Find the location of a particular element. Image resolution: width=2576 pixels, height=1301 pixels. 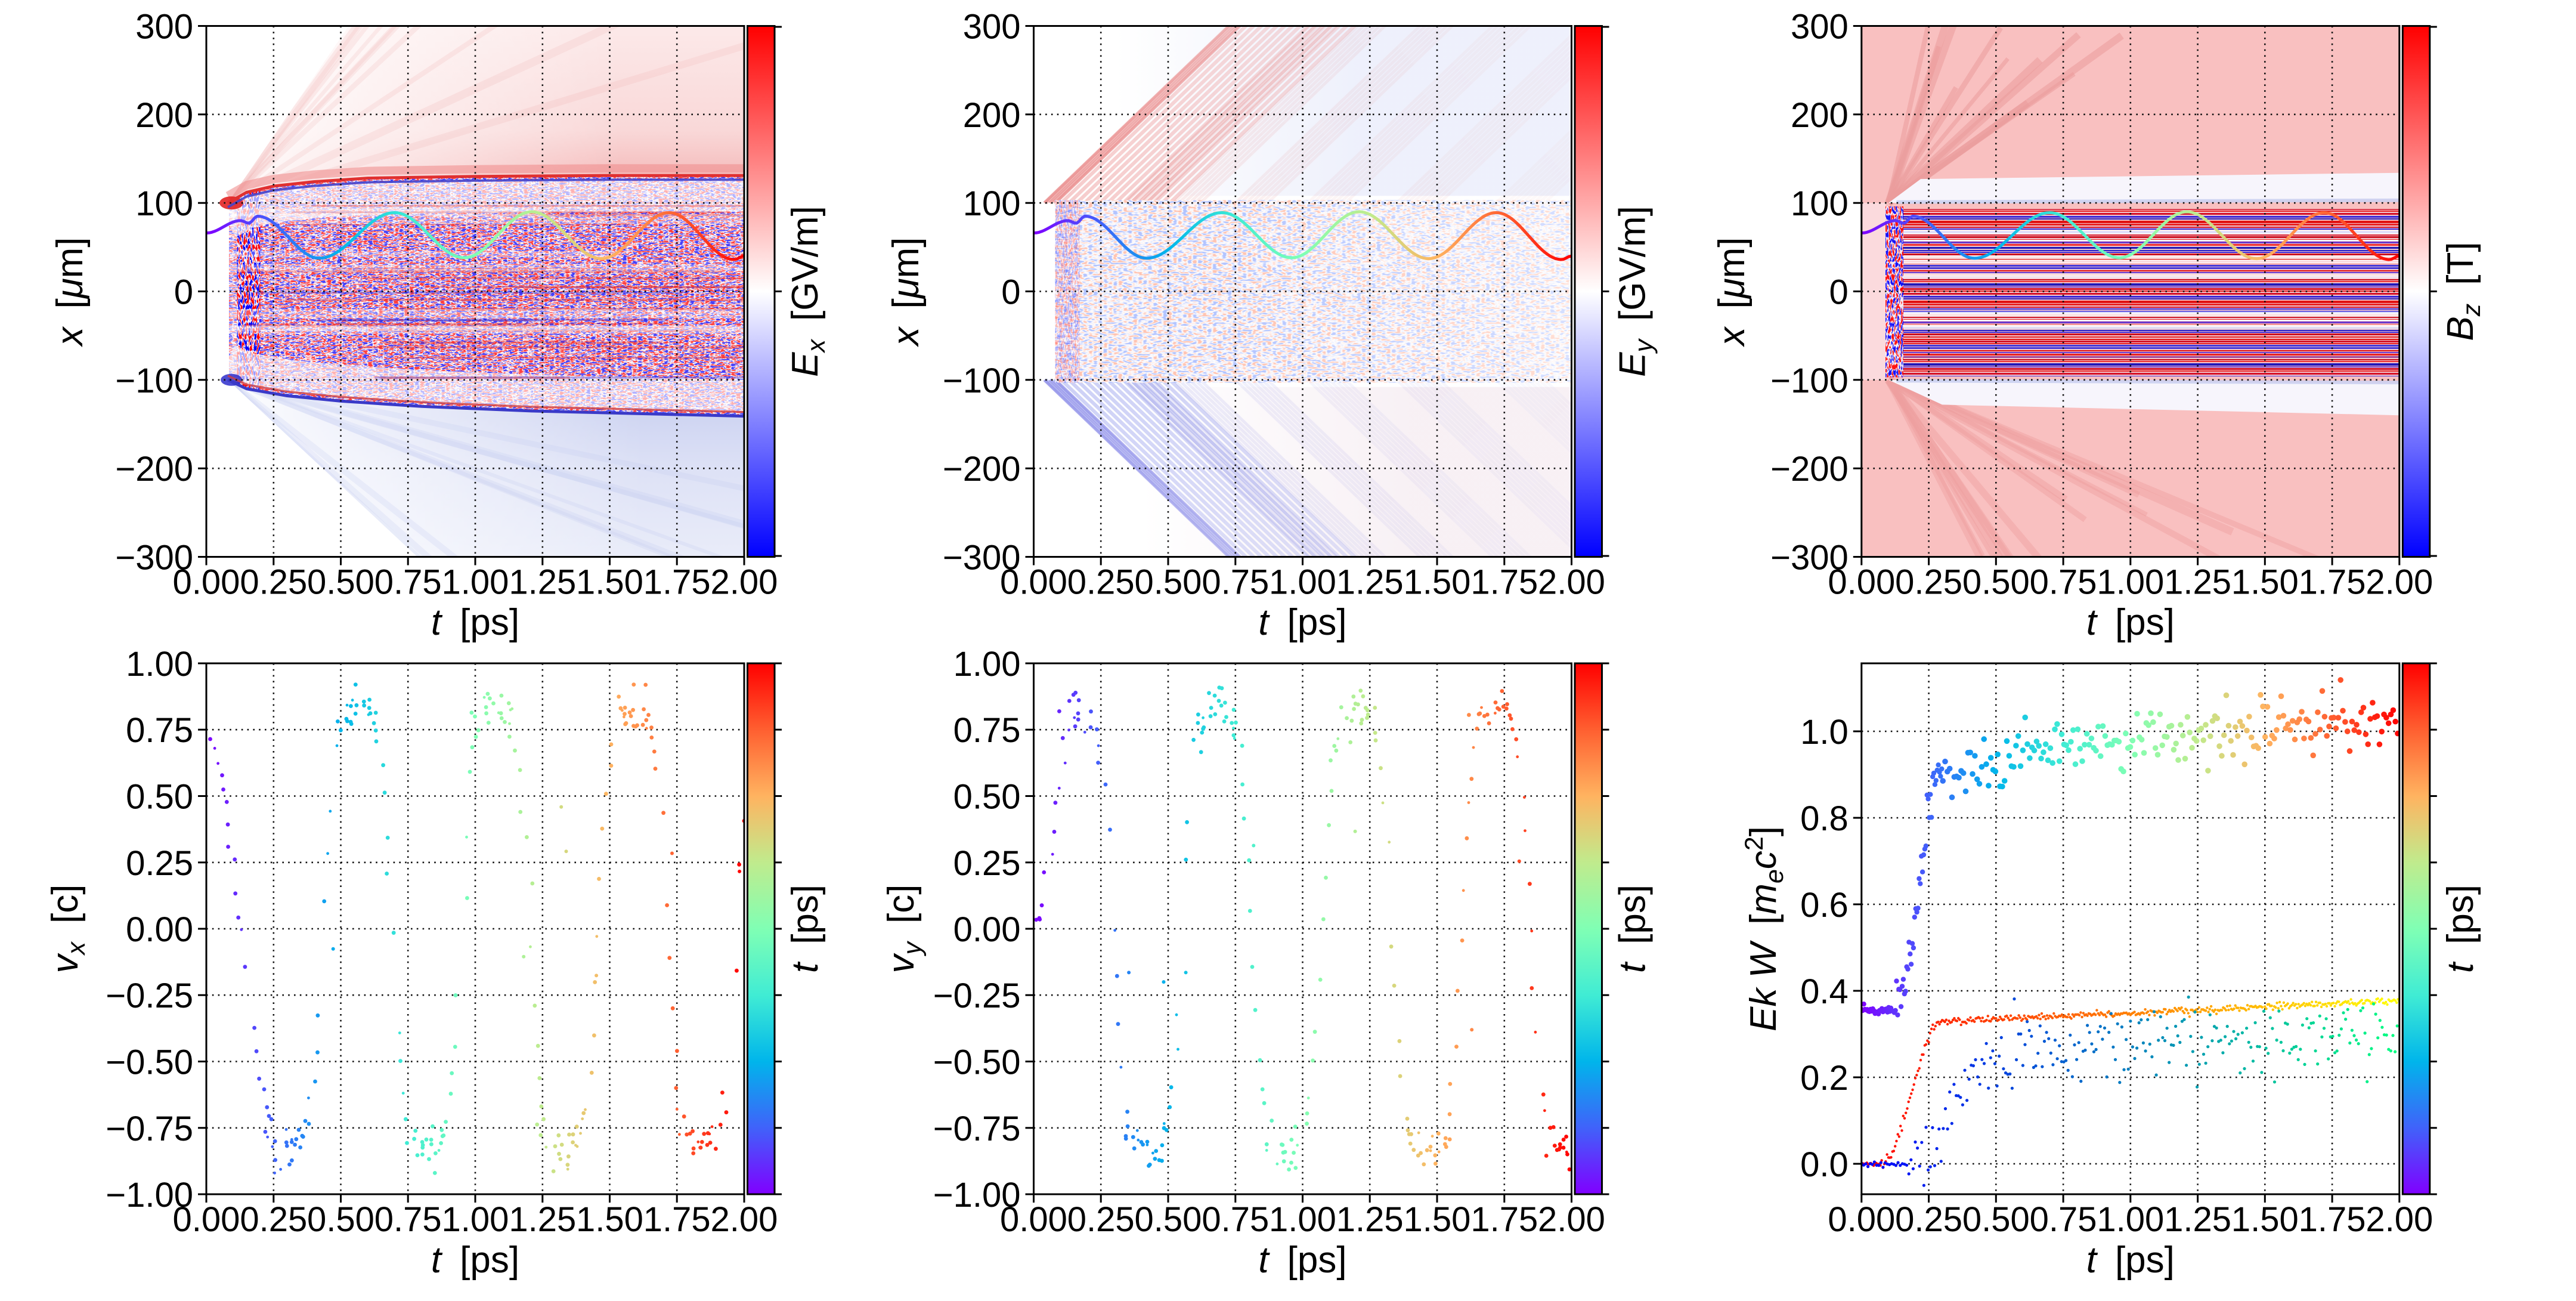

svg-text: 0.6 is located at coordinates (1825, 906).